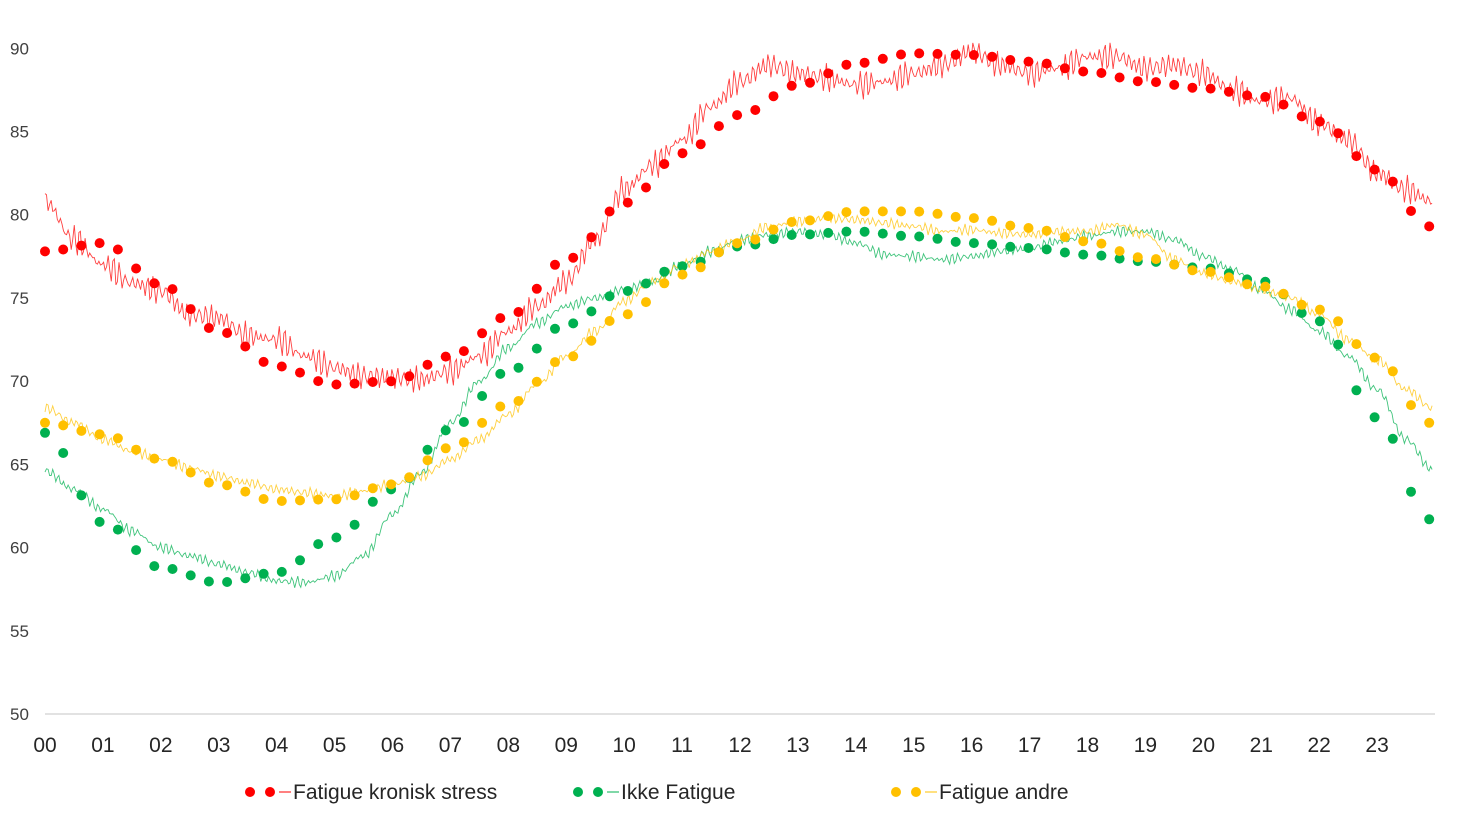 This screenshot has height=818, width=1462. I want to click on x-tick-label: 06, so click(392, 745).